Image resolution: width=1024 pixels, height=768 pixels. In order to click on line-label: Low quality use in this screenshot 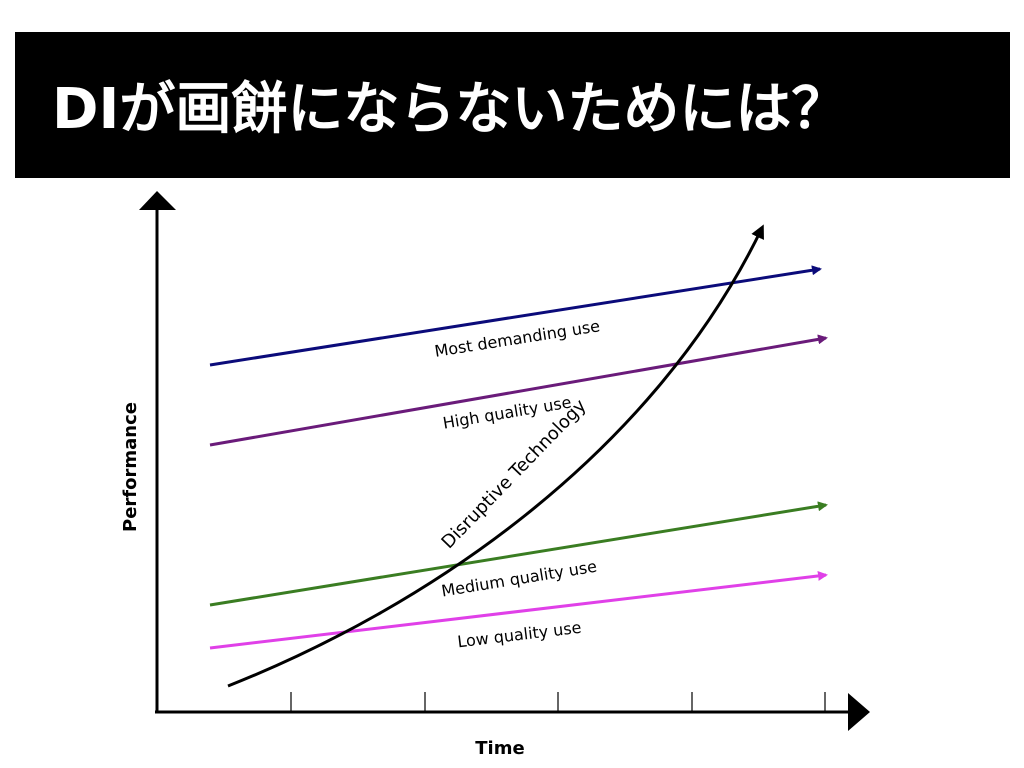, I will do `click(519, 635)`.